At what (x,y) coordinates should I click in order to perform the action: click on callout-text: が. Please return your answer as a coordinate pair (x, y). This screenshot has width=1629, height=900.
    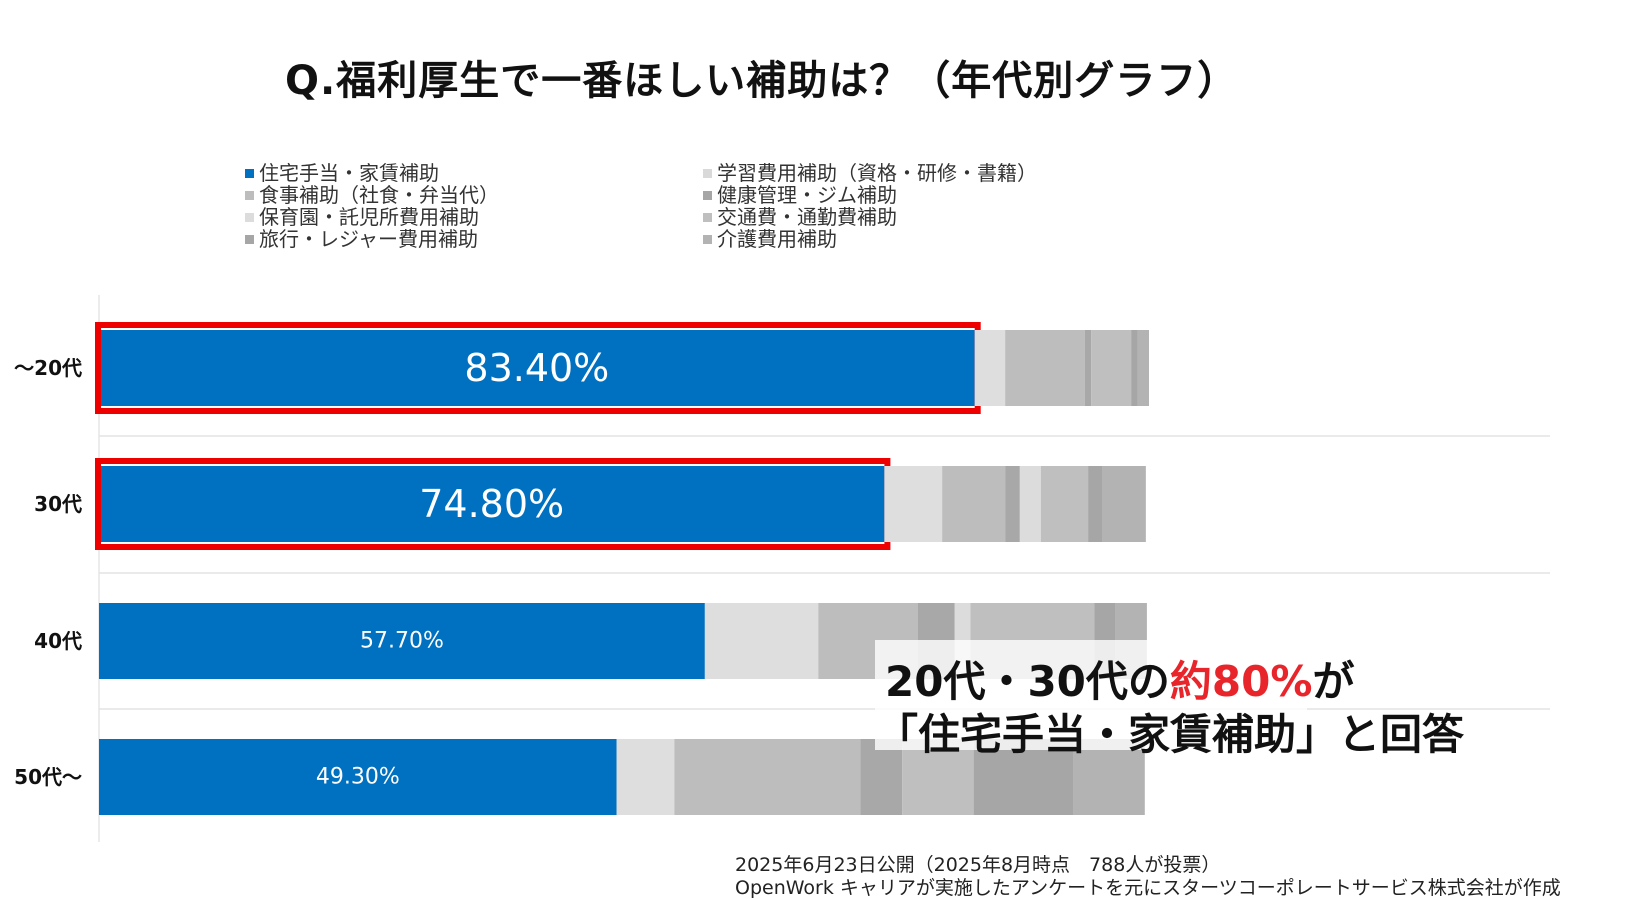
    Looking at the image, I should click on (1333, 681).